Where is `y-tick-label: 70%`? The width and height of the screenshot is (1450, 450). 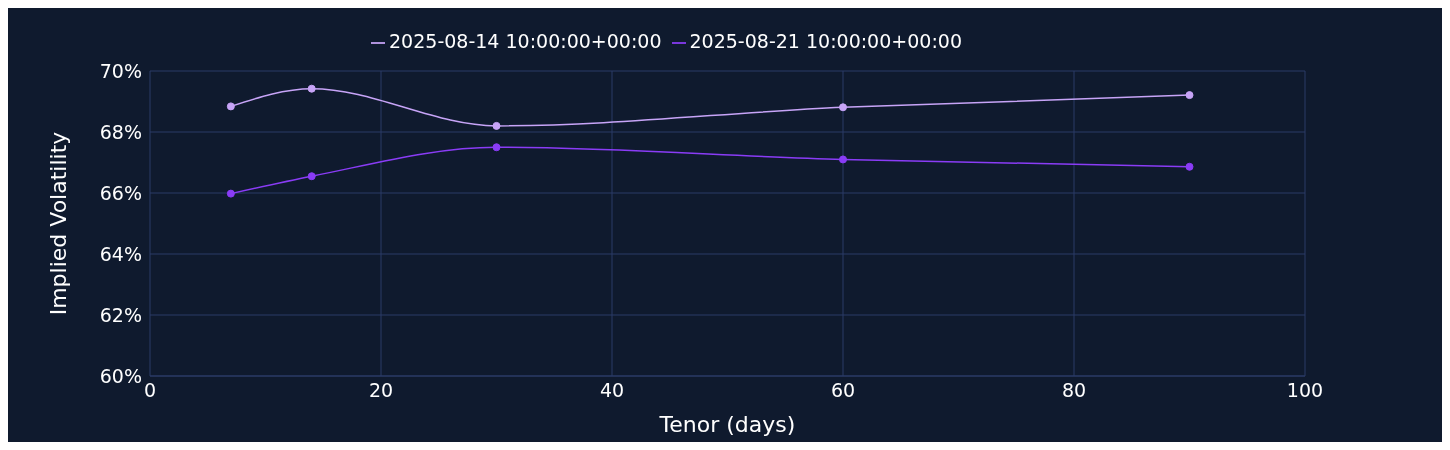 y-tick-label: 70% is located at coordinates (120, 70).